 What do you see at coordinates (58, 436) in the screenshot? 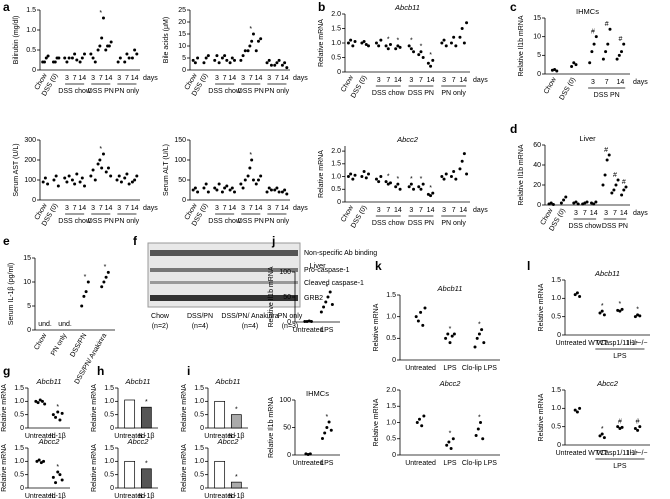
I see `x-tick-label: IL-1β` at bounding box center [58, 436].